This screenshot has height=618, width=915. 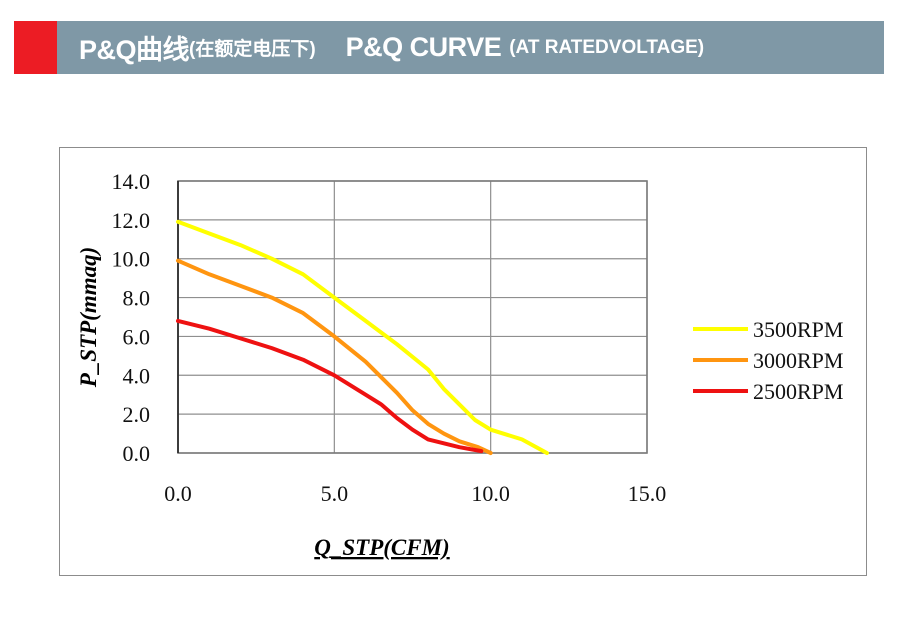 I want to click on chart-legend: 3500RPM 3000RPM 2500RPM, so click(x=768, y=360).